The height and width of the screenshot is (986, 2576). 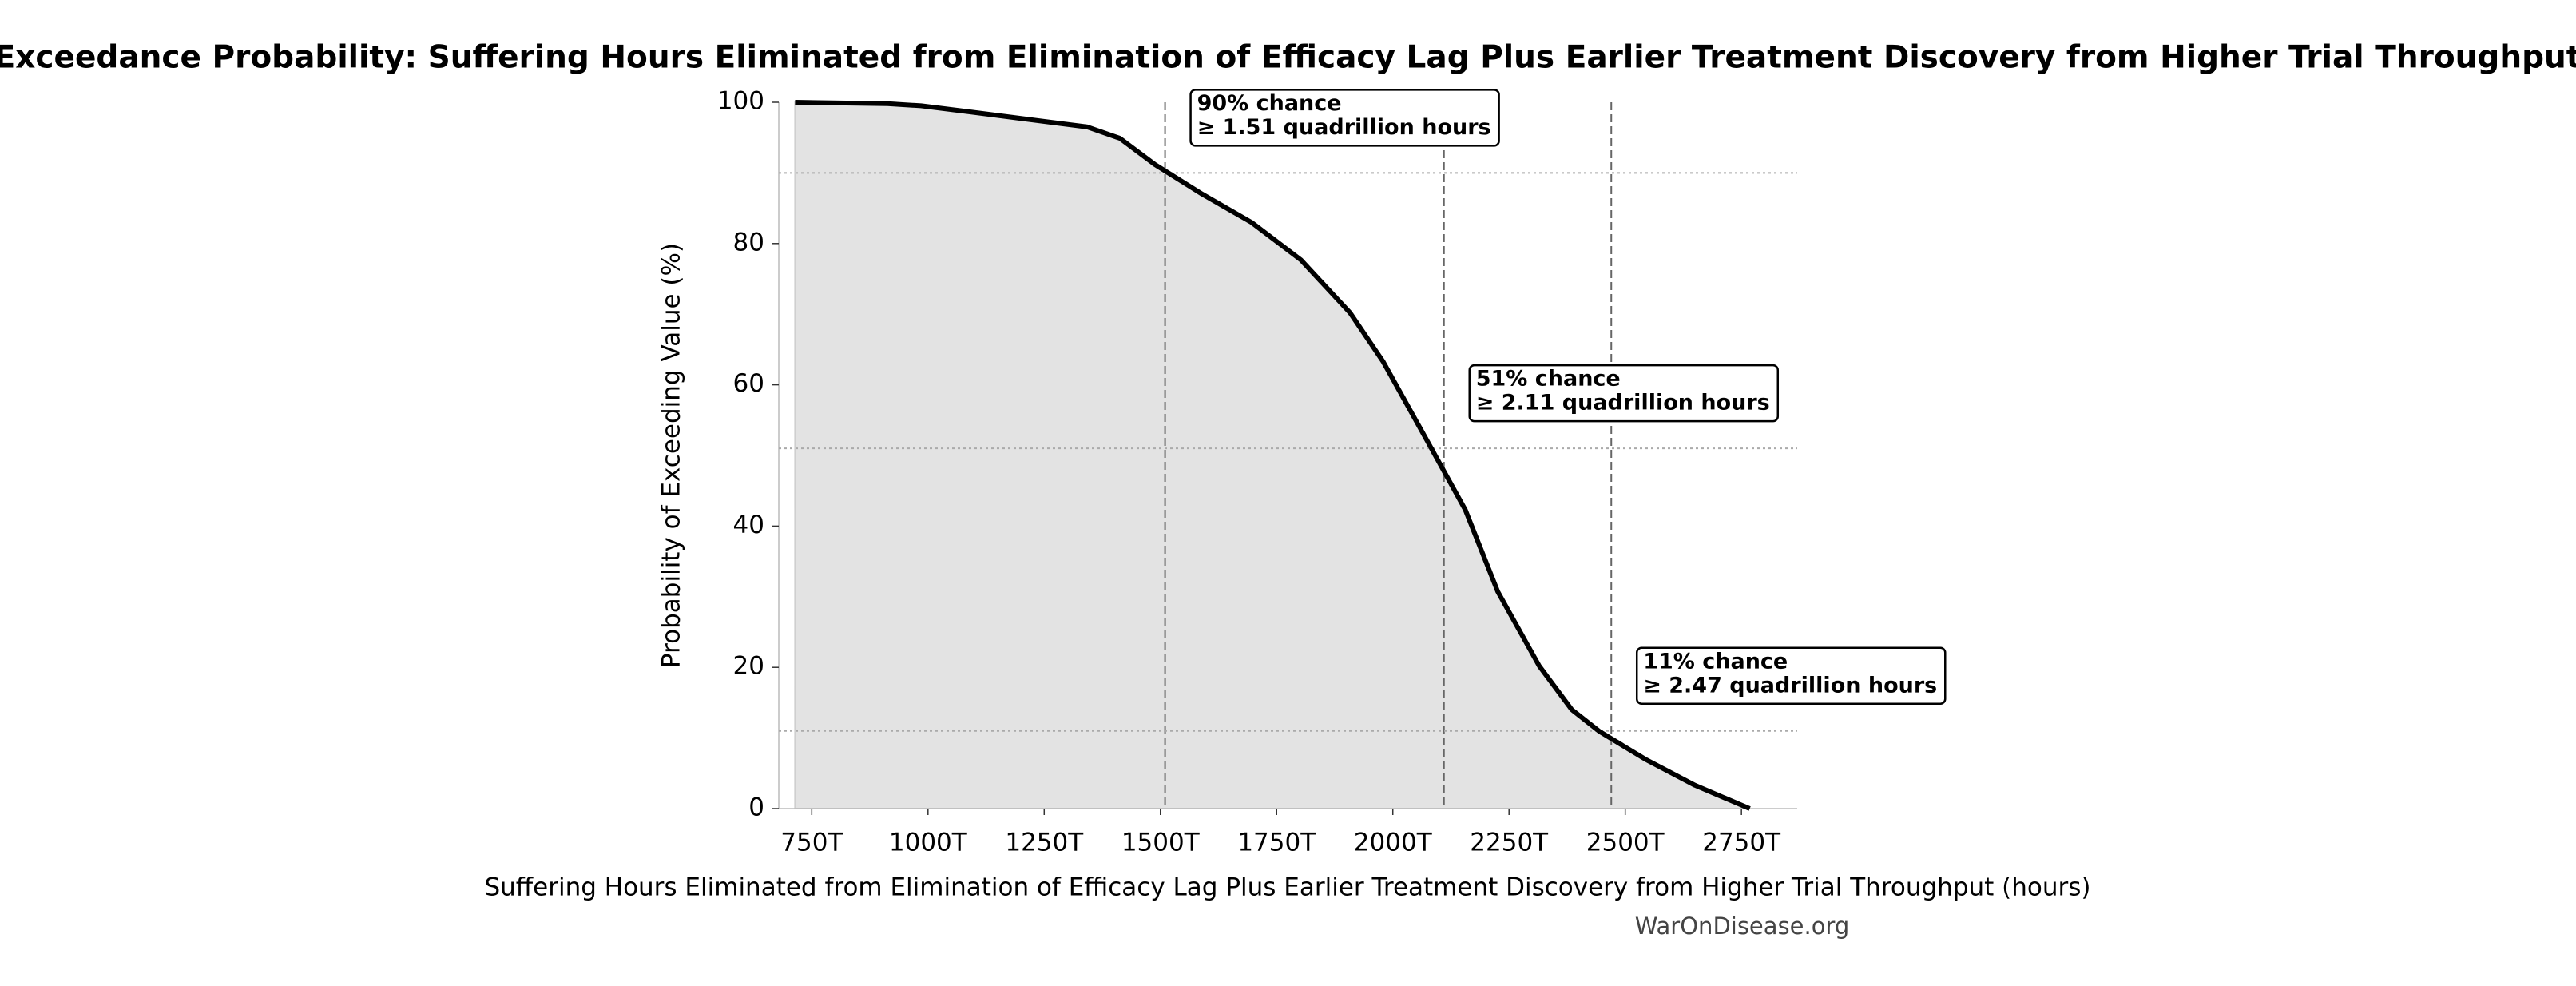 I want to click on annotation-text: ≥ 1.51 quadrillion hours, so click(x=1344, y=127).